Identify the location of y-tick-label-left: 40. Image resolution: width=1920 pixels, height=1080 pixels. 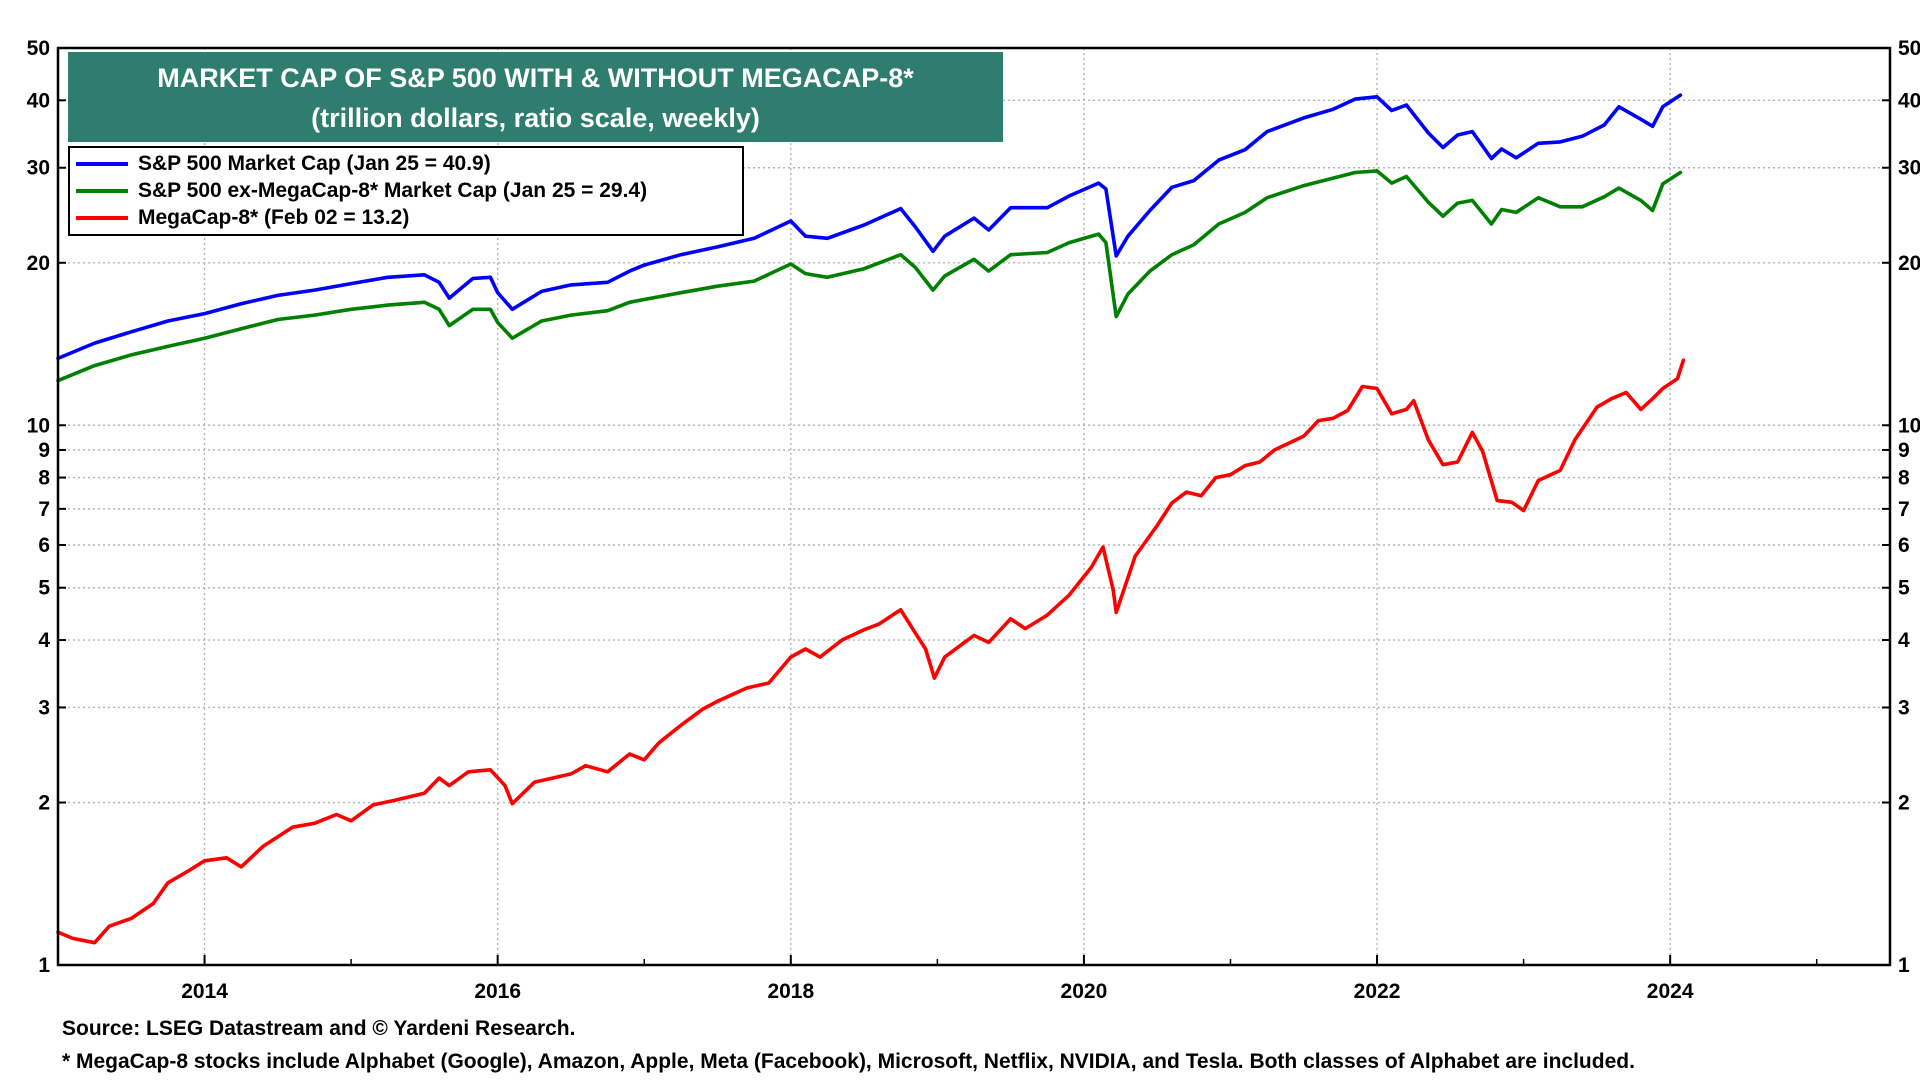
(38, 100).